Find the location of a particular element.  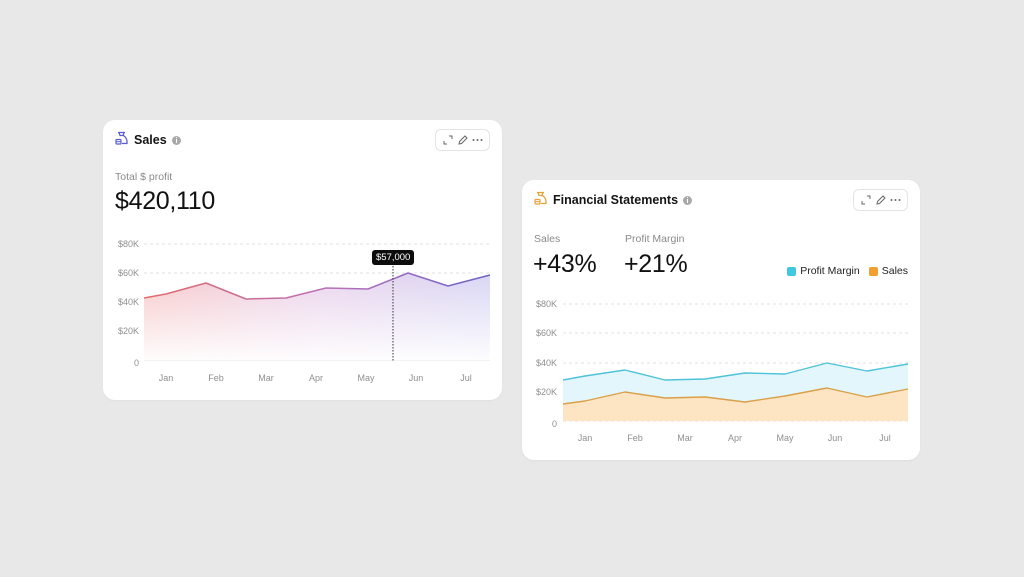

metric-label: Total $ profit is located at coordinates (144, 177).